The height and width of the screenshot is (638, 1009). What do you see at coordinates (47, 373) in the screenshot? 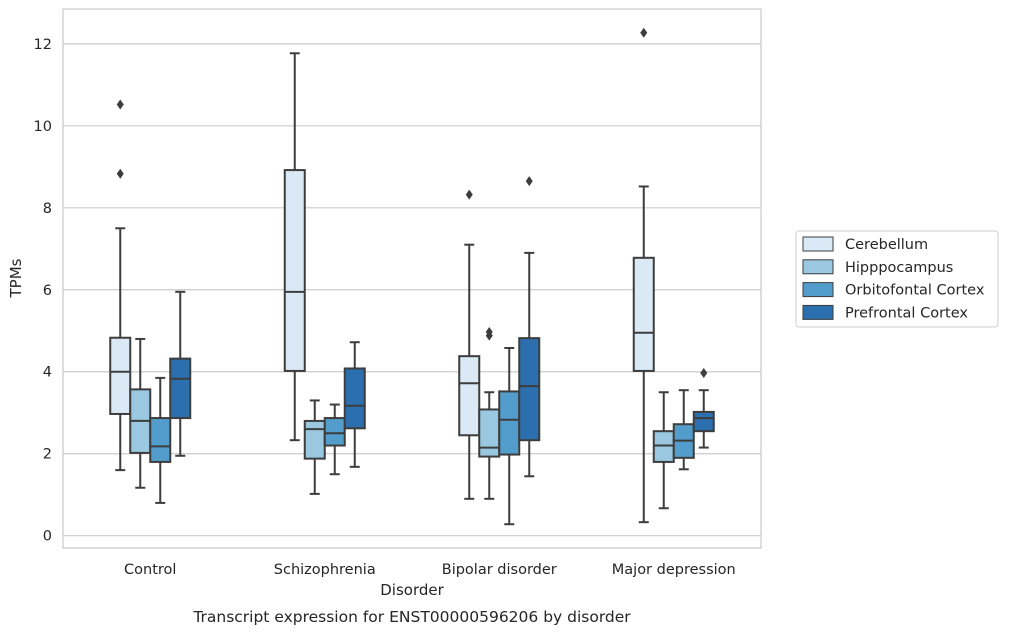
I see `y-tick-label: 4` at bounding box center [47, 373].